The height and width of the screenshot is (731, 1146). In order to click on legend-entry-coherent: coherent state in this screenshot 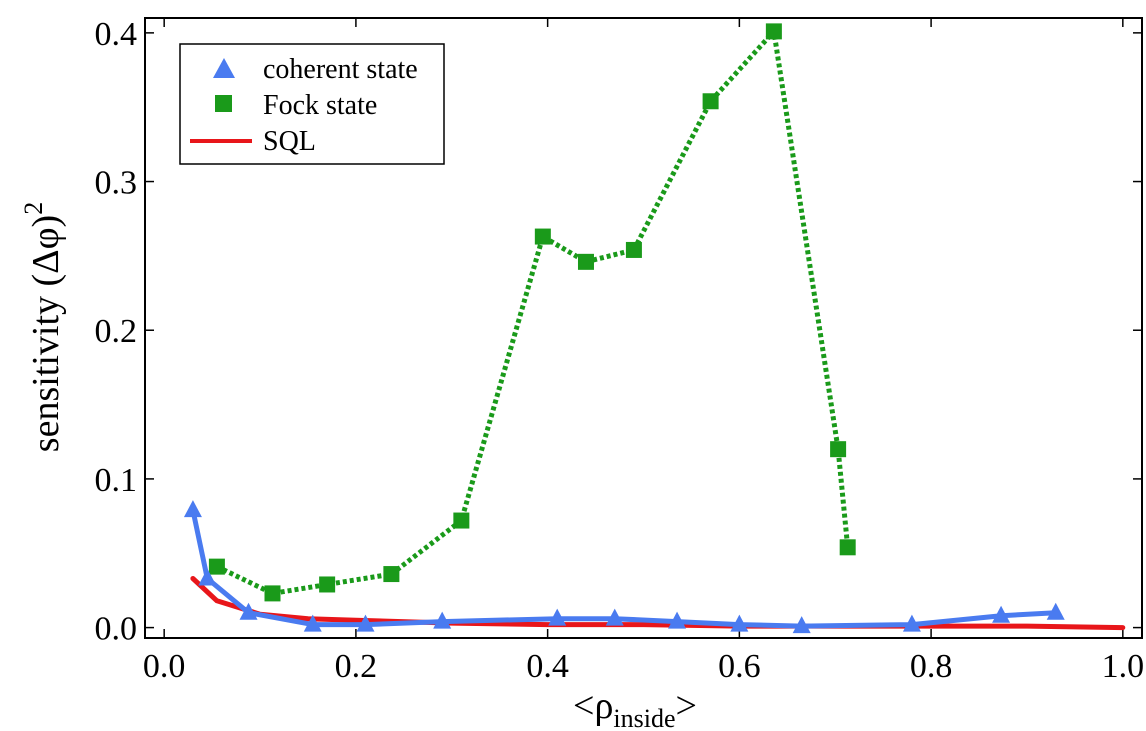, I will do `click(315, 69)`.